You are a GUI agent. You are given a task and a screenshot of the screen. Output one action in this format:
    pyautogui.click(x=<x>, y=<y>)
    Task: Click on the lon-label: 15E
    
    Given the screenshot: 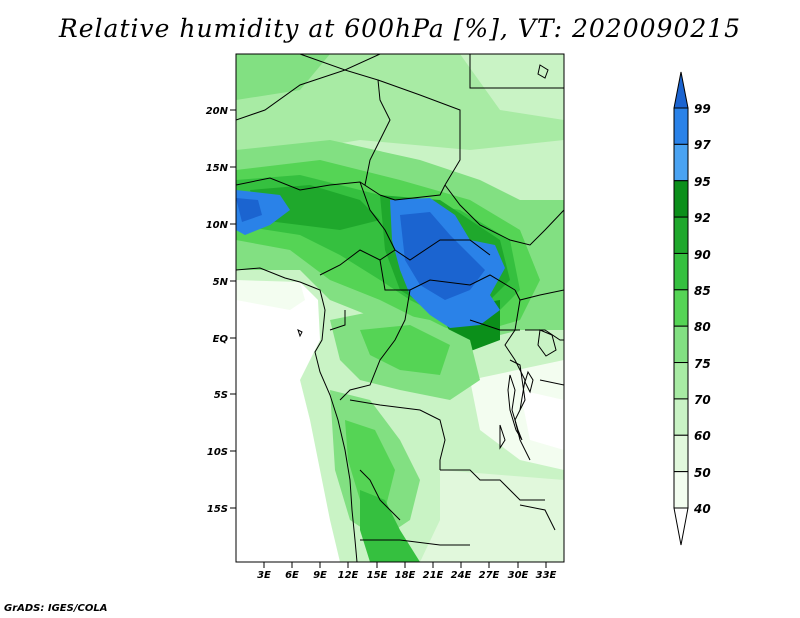 What is the action you would take?
    pyautogui.click(x=377, y=575)
    